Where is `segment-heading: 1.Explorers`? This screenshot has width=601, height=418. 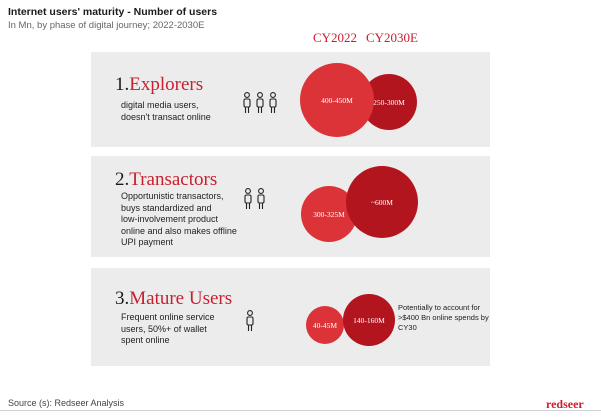 segment-heading: 1.Explorers is located at coordinates (159, 85).